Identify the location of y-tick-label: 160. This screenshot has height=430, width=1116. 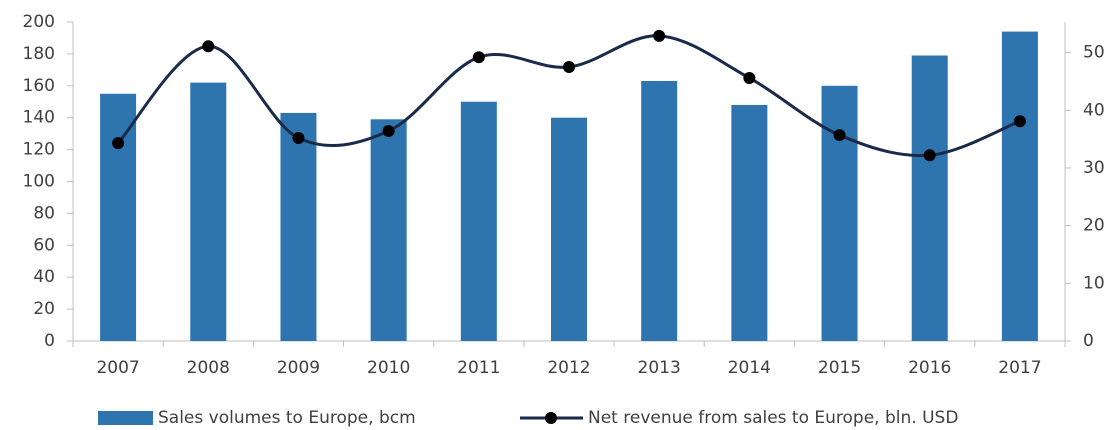
(39, 86).